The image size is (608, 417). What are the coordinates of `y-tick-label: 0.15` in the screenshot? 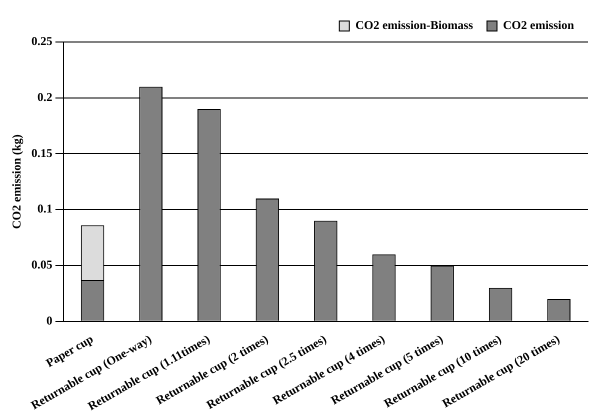 It's located at (41, 153).